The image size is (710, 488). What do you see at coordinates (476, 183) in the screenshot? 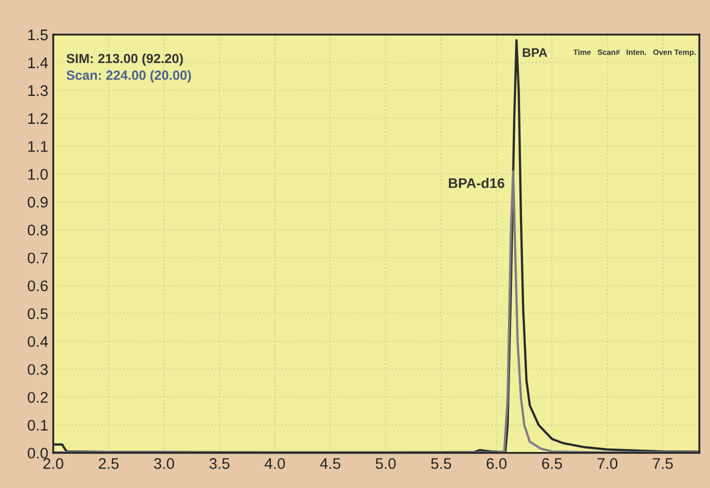
I see `series-label: BPA-d16` at bounding box center [476, 183].